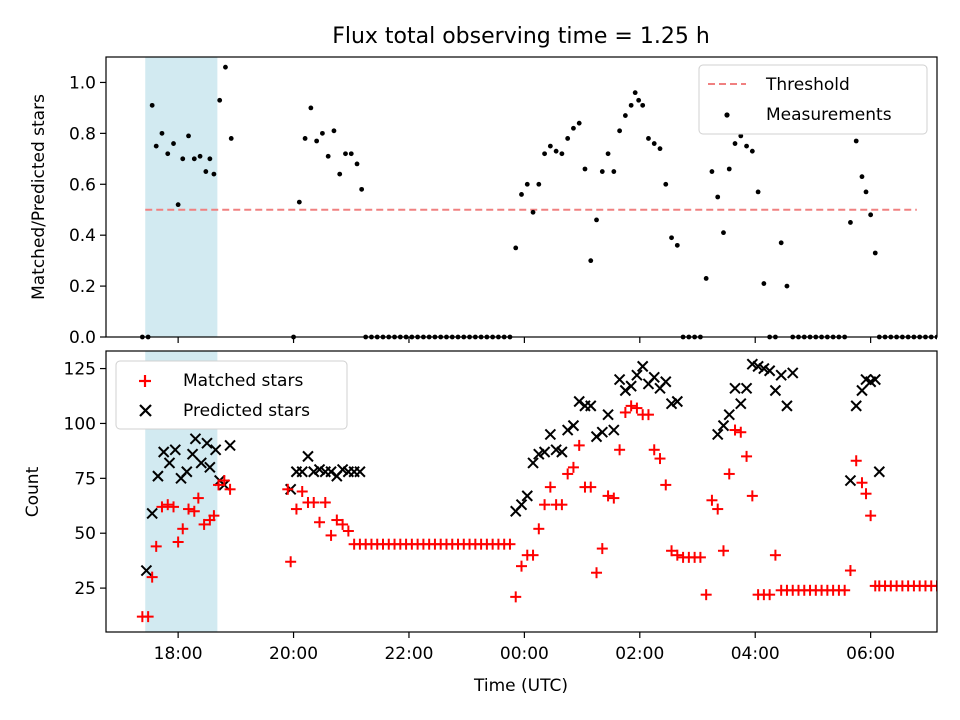 The width and height of the screenshot is (960, 720). I want to click on y-tick-label: 0.4, so click(82, 236).